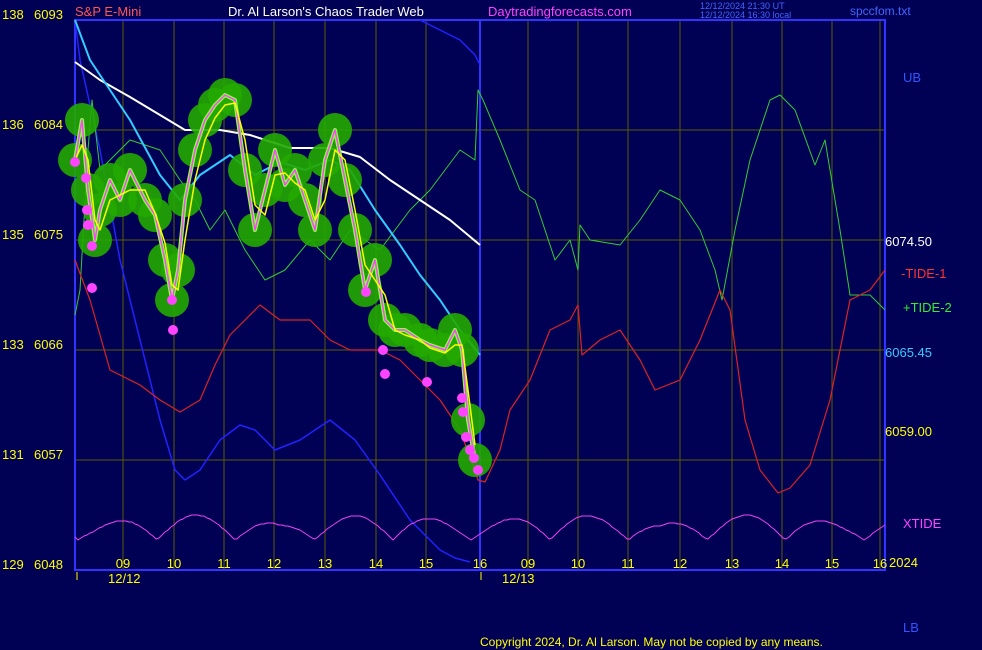  Describe the element at coordinates (922, 523) in the screenshot. I see `xtide-label: XTIDE` at that location.